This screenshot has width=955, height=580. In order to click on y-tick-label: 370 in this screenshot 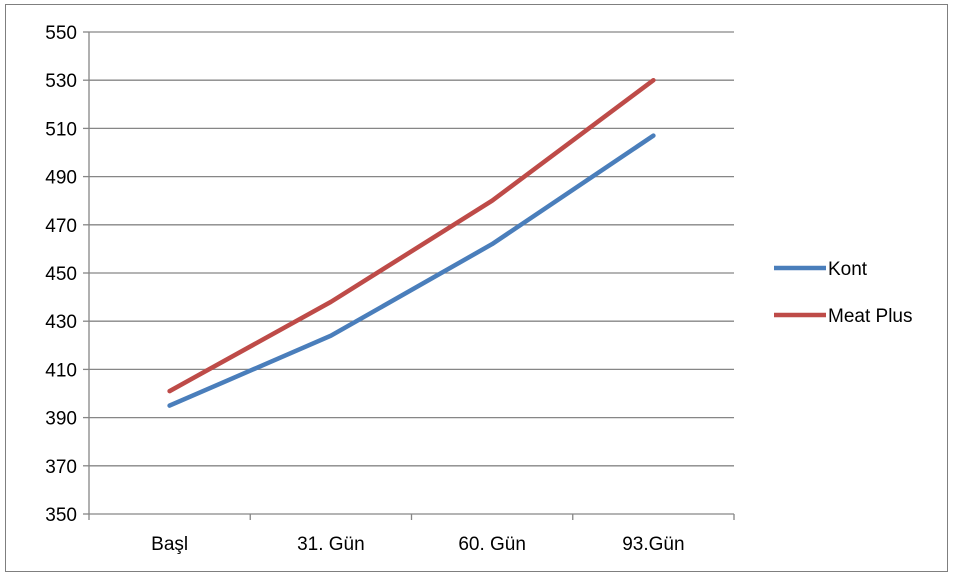, I will do `click(61, 467)`.